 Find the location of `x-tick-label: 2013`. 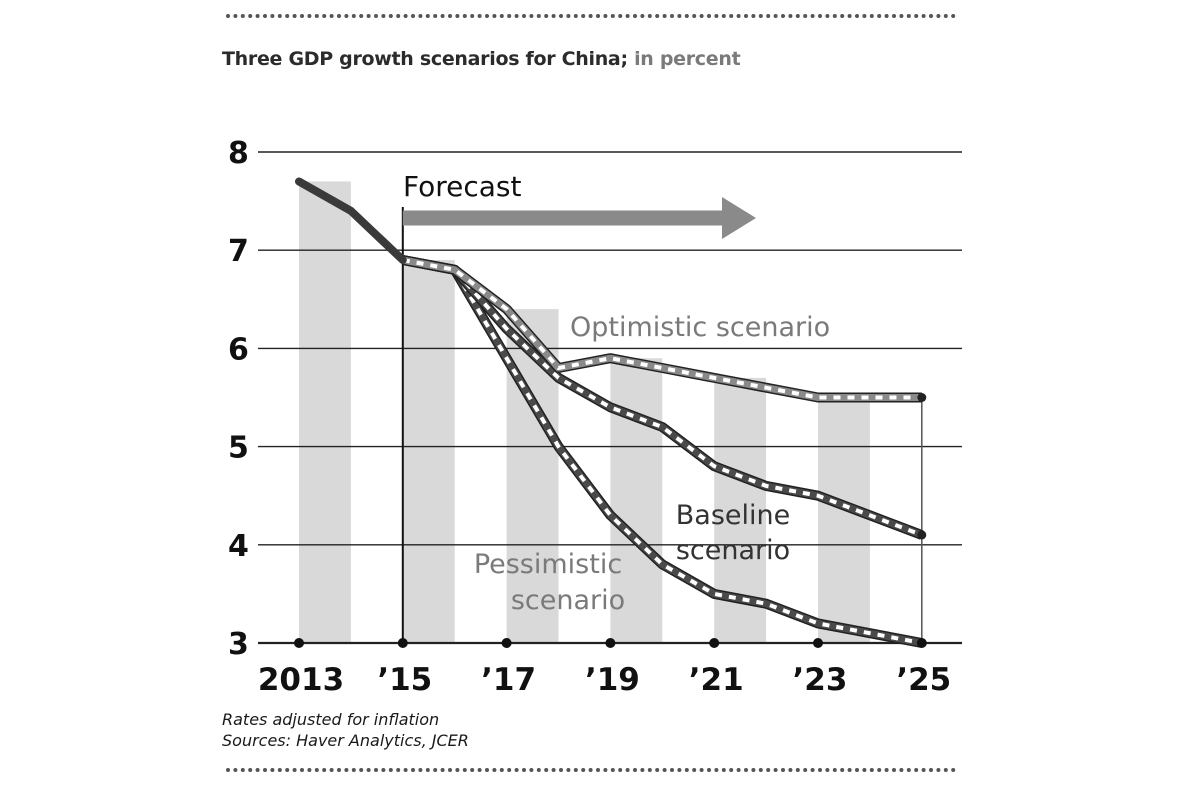

x-tick-label: 2013 is located at coordinates (301, 680).